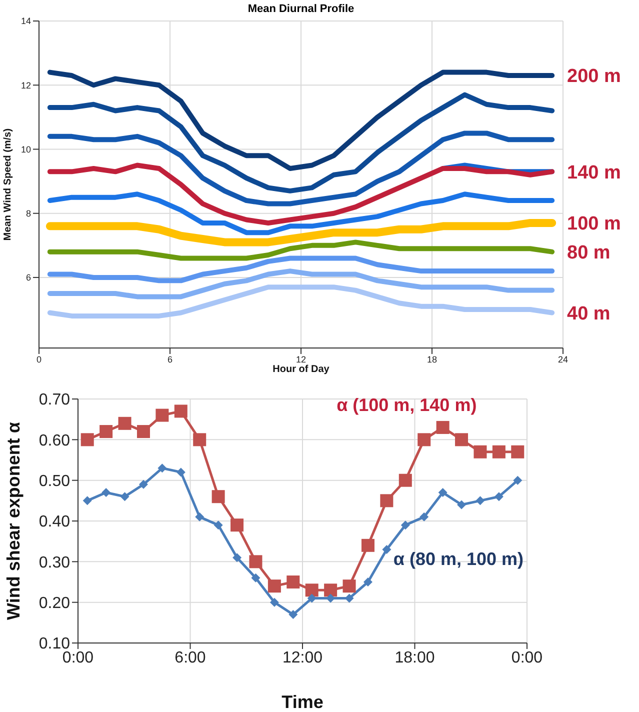 This screenshot has height=712, width=639. Describe the element at coordinates (13, 521) in the screenshot. I see `y-axis-title: Wind shear exponent α` at that location.